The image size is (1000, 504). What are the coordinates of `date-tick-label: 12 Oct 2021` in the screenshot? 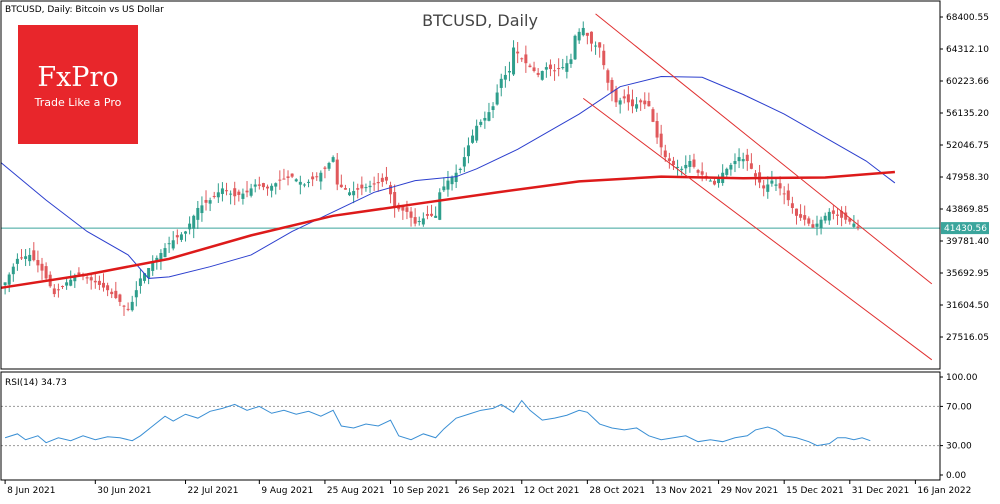 It's located at (552, 491).